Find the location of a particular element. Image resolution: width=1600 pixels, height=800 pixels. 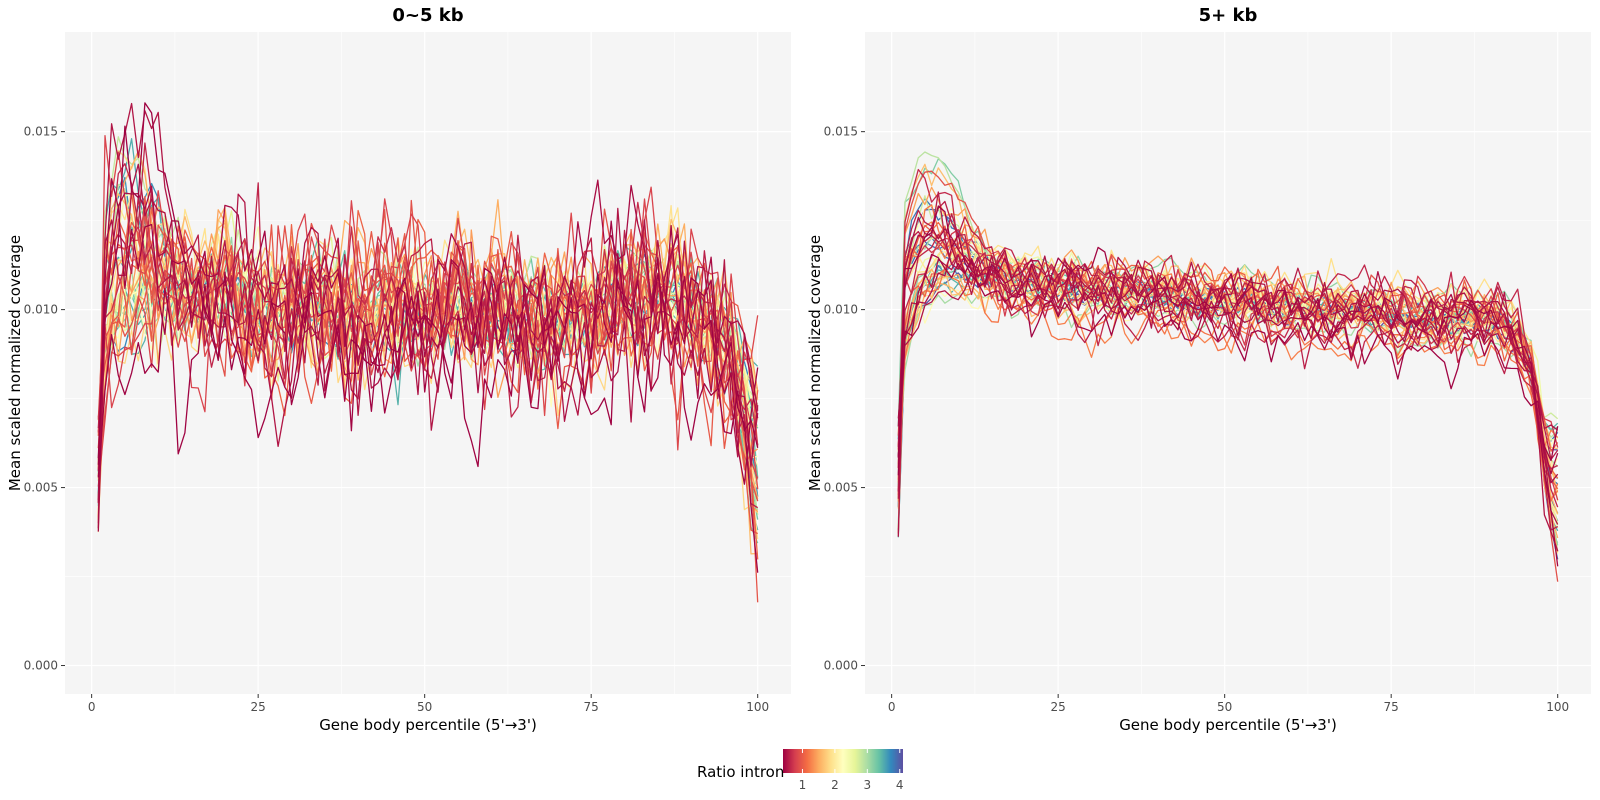

legend-tick-label: 1 is located at coordinates (803, 785).